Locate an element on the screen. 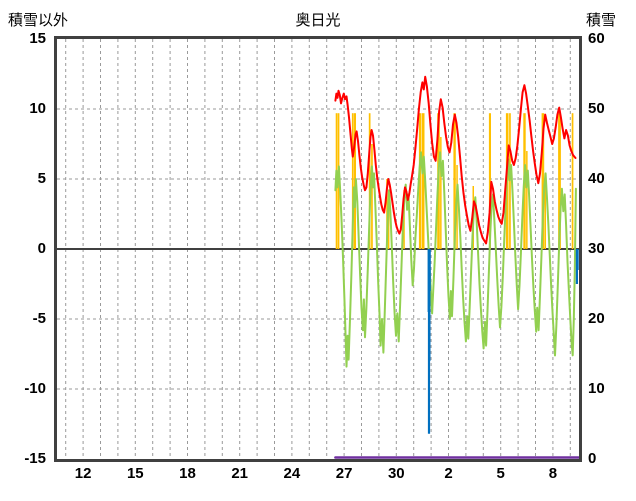  left-axis-tick: -10 is located at coordinates (35, 388).